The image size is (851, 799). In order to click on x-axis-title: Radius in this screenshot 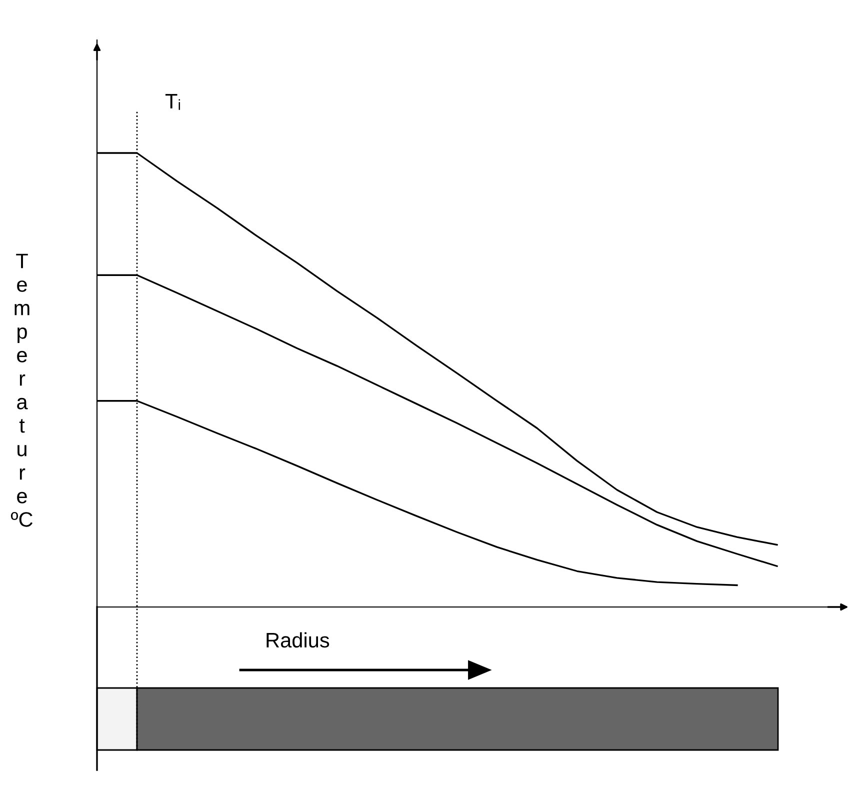, I will do `click(298, 640)`.